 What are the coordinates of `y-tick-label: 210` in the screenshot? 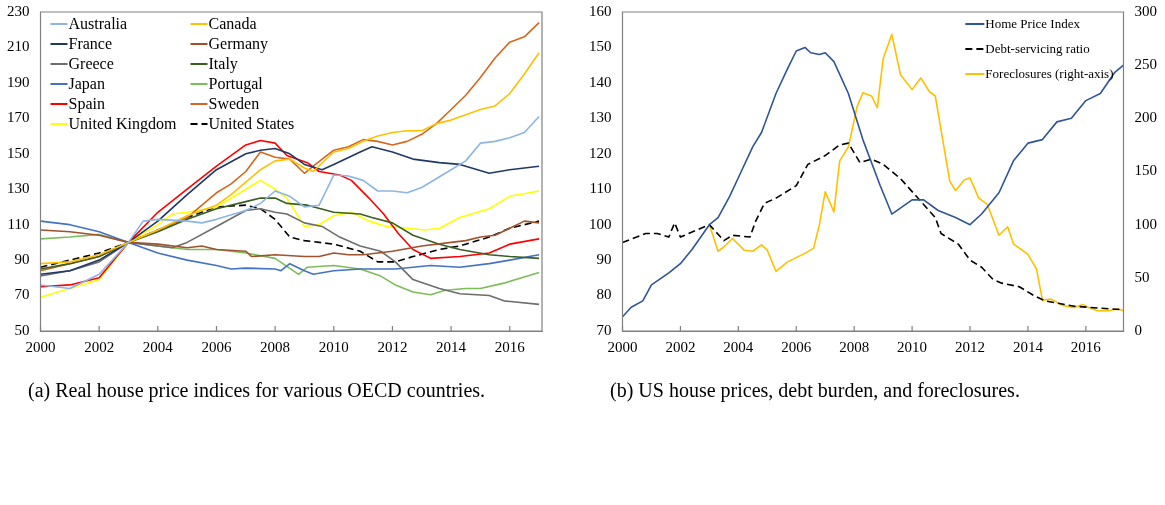 It's located at (18, 46).